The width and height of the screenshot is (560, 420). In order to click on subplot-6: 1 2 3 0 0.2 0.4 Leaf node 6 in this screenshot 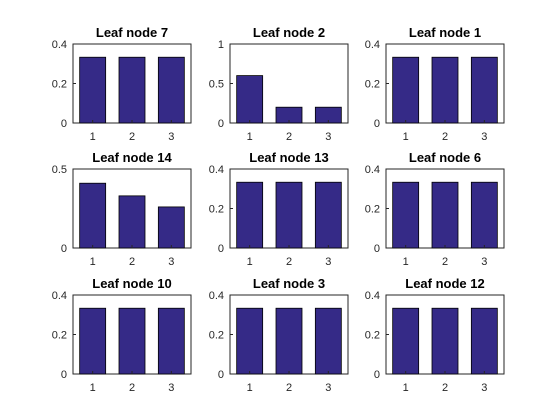, I will do `click(435, 209)`.